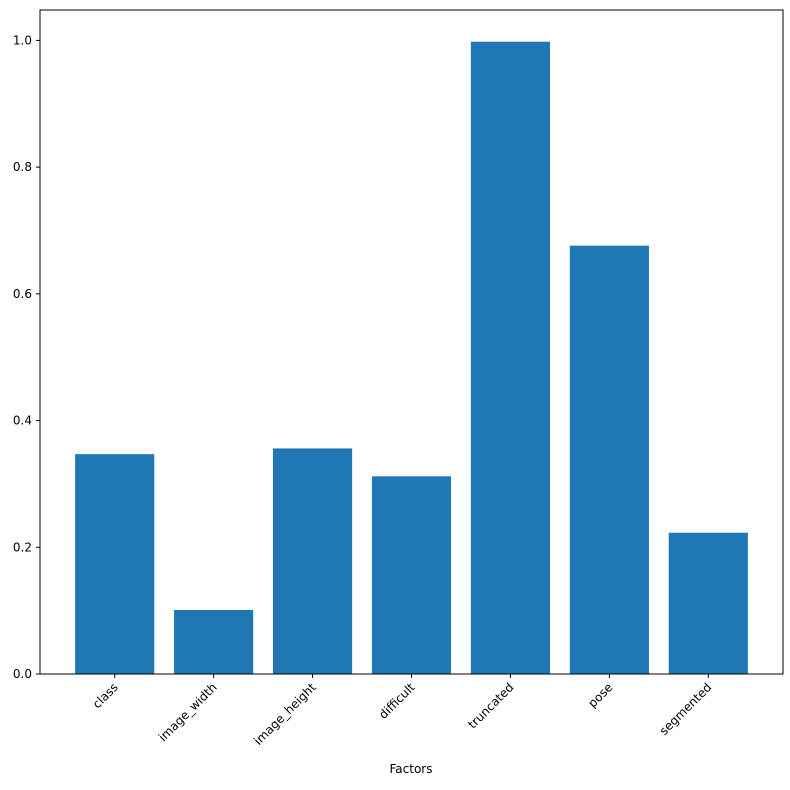 The width and height of the screenshot is (790, 790). I want to click on y-tick-label: 1.0, so click(22, 40).